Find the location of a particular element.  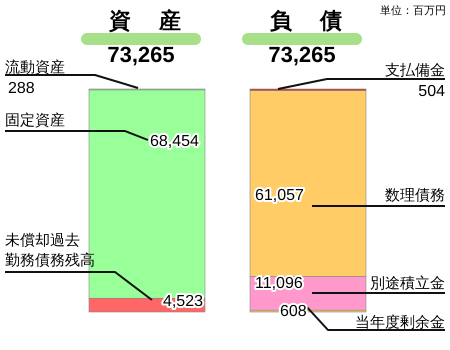

data-label: 504 is located at coordinates (432, 91).